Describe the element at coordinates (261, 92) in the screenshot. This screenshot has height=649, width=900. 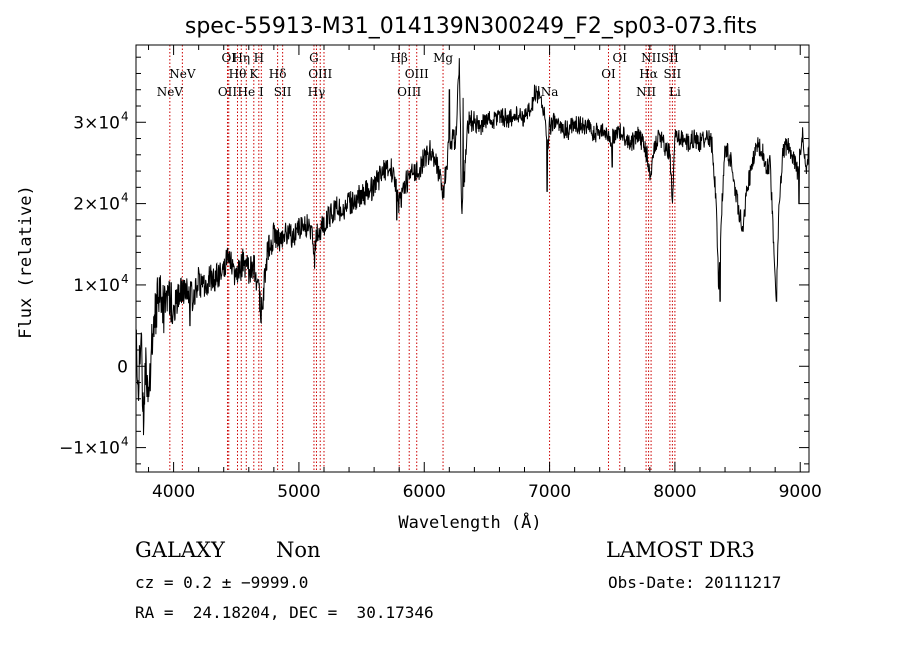
I see `line-marker-label: I` at that location.